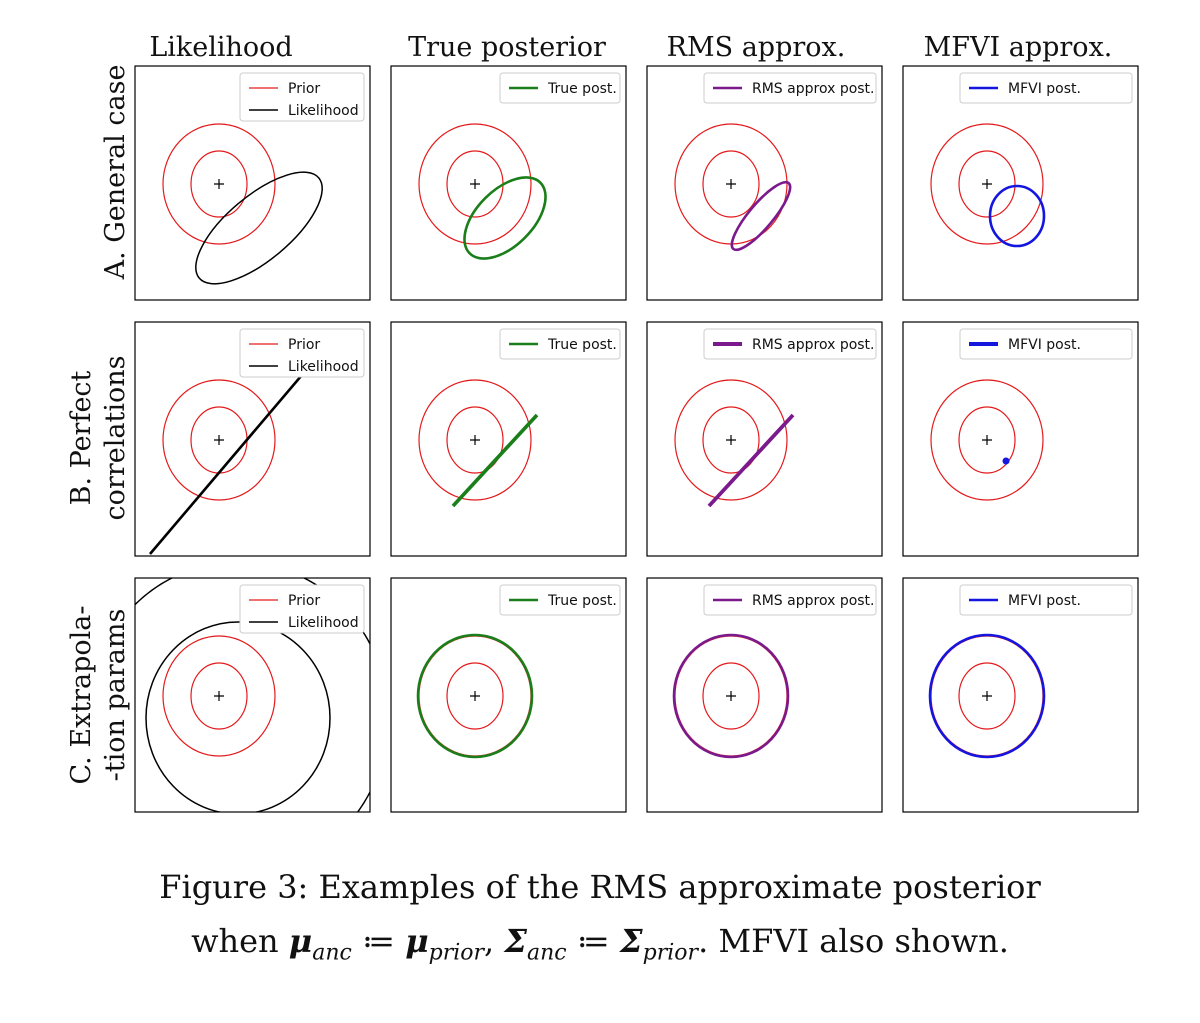 Image resolution: width=1200 pixels, height=1023 pixels. What do you see at coordinates (456, 953) in the screenshot?
I see `caption-prior-1: prior` at bounding box center [456, 953].